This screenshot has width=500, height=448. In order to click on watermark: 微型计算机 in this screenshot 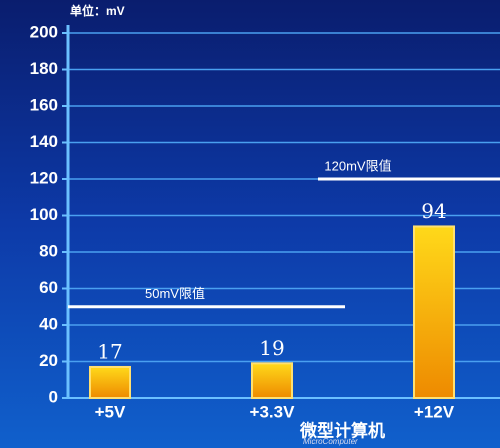, I will do `click(342, 431)`.